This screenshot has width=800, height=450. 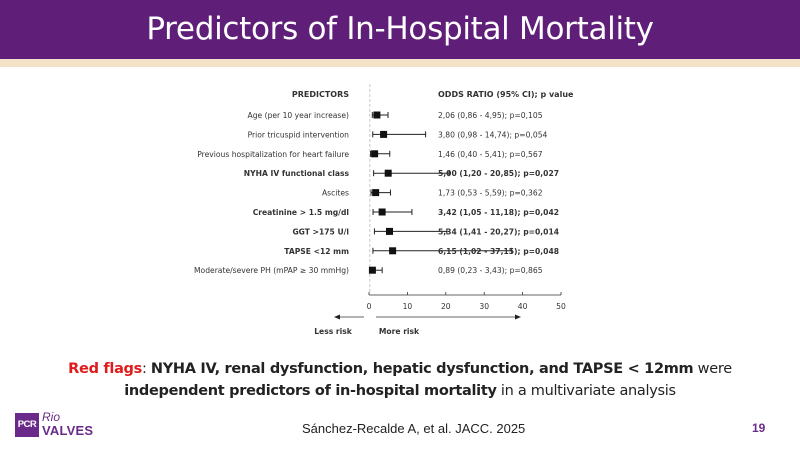 I want to click on more-risk-label: More risk, so click(x=399, y=331).